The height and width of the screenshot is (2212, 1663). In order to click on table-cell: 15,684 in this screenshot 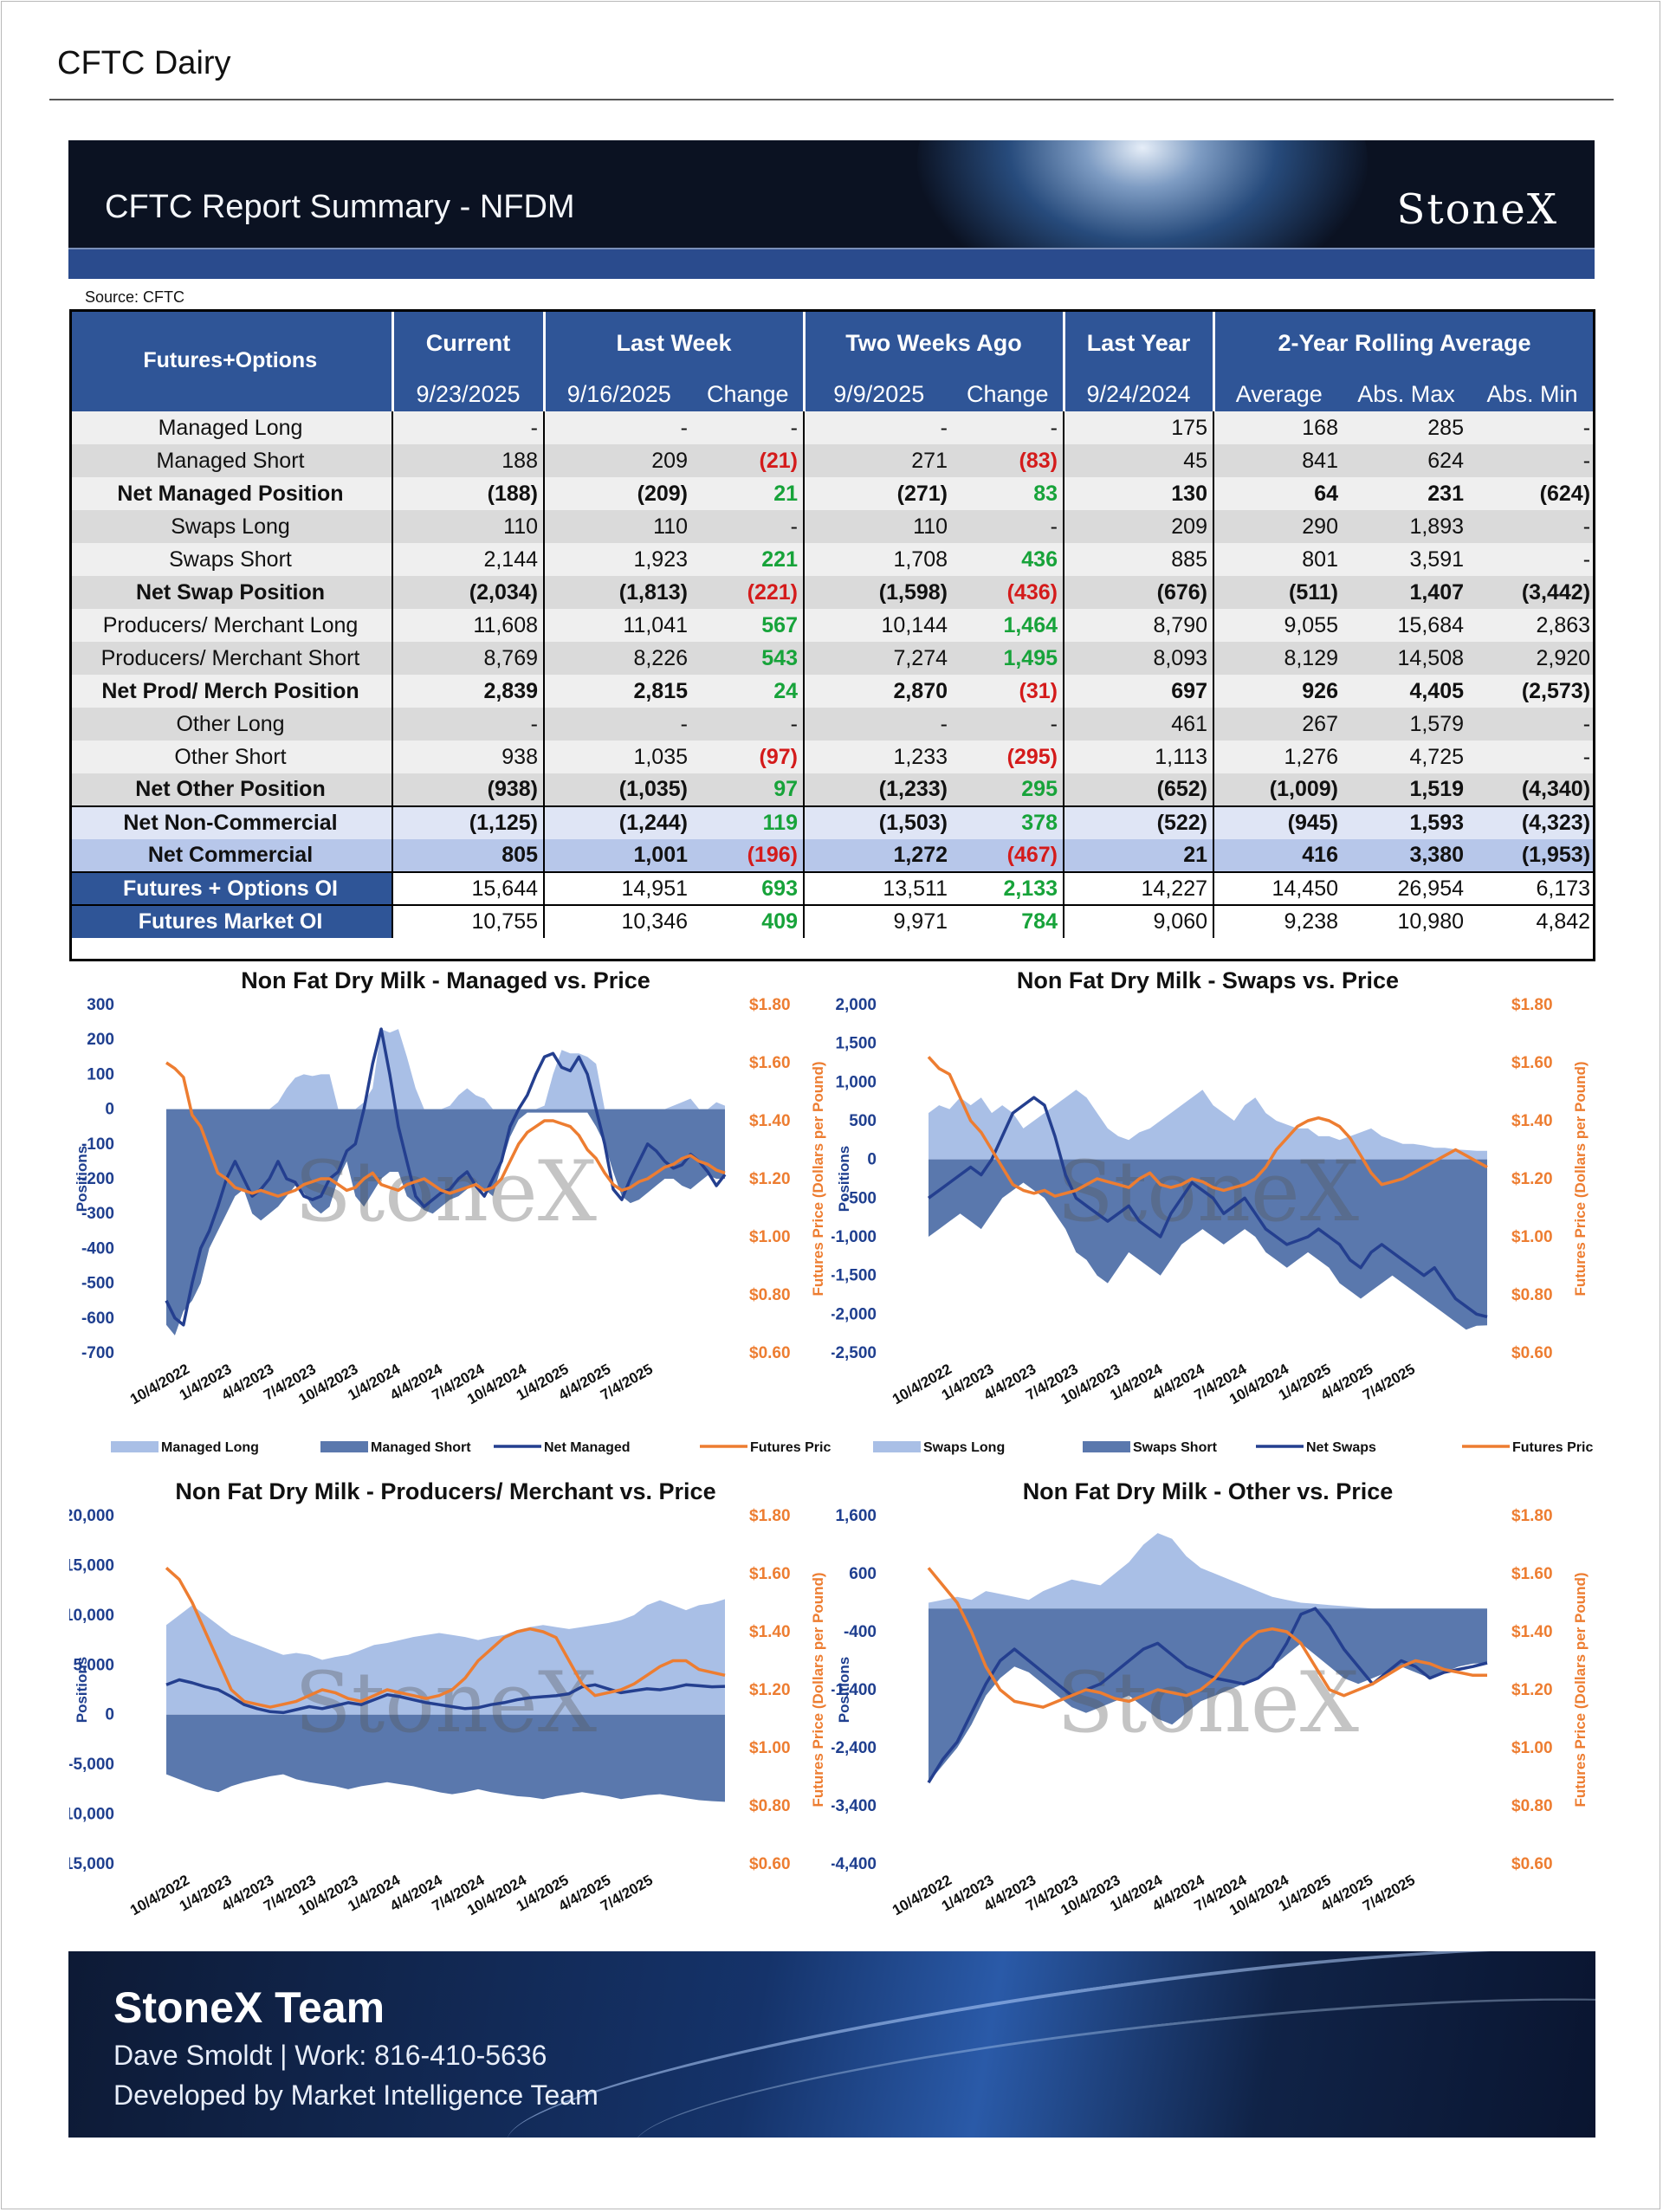, I will do `click(1406, 625)`.